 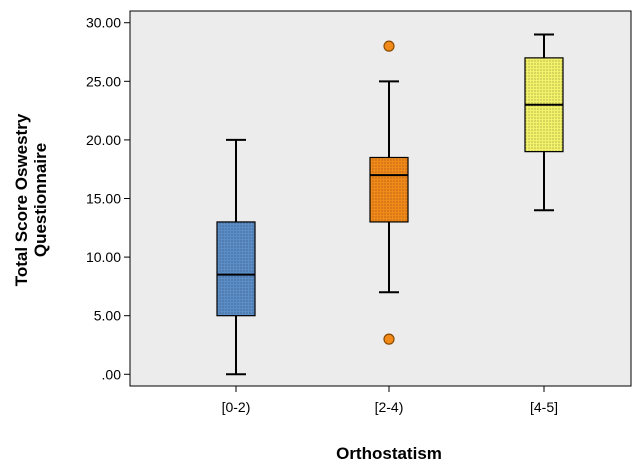 I want to click on y-tick-label: 5.00, so click(x=107, y=316).